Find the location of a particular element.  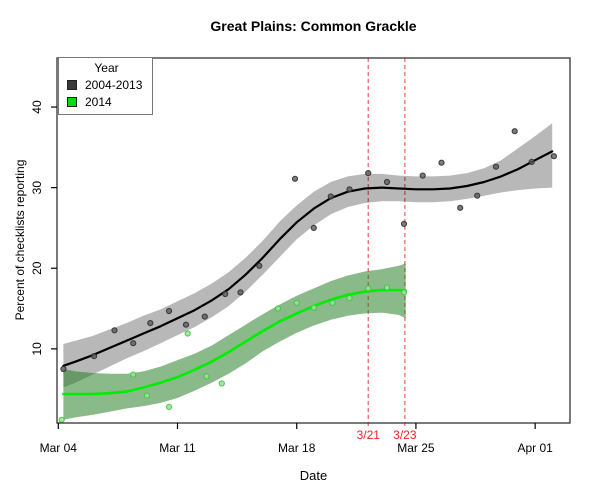

legend-item-2014: 2014 is located at coordinates (106, 102).